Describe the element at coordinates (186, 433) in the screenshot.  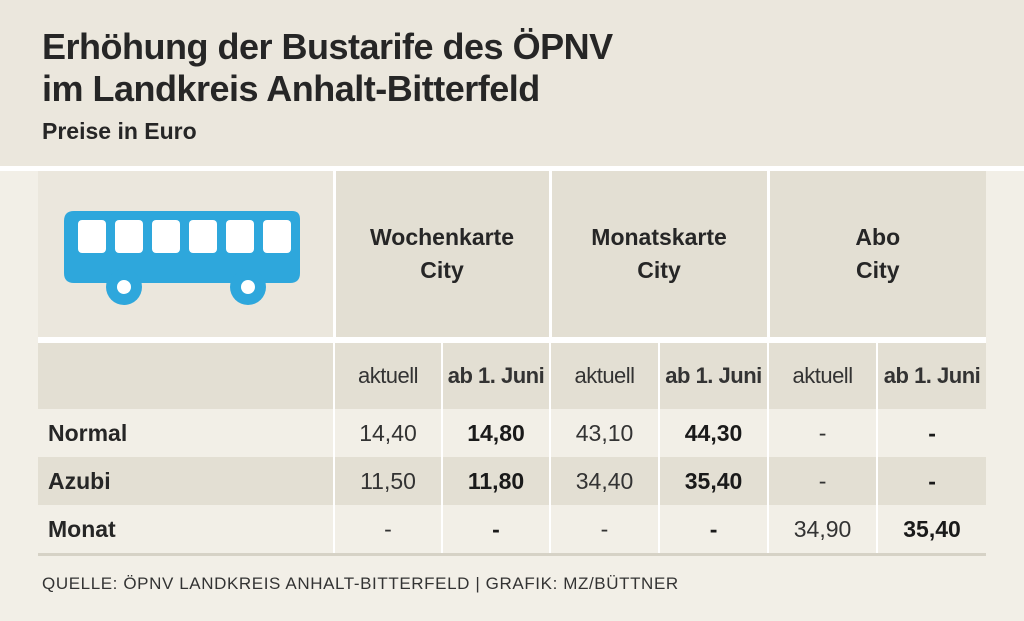
I see `row-label: Normal` at that location.